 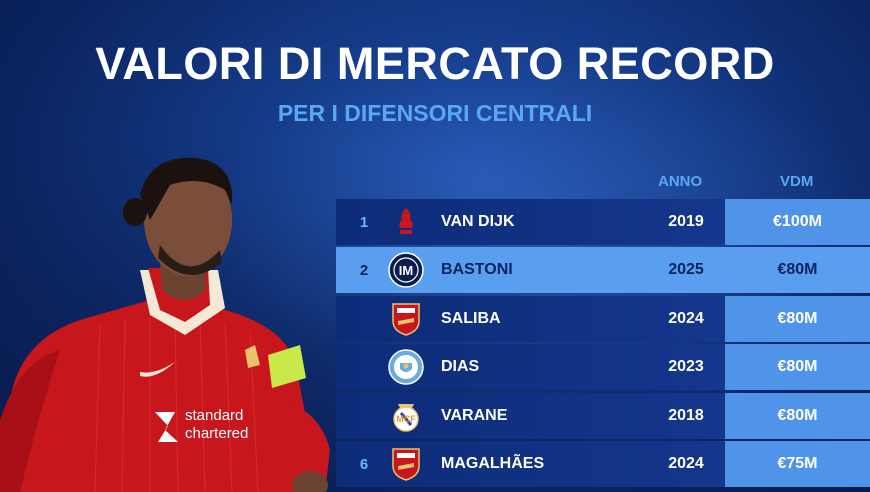 I want to click on player-name: VAN DIJK, so click(x=478, y=221).